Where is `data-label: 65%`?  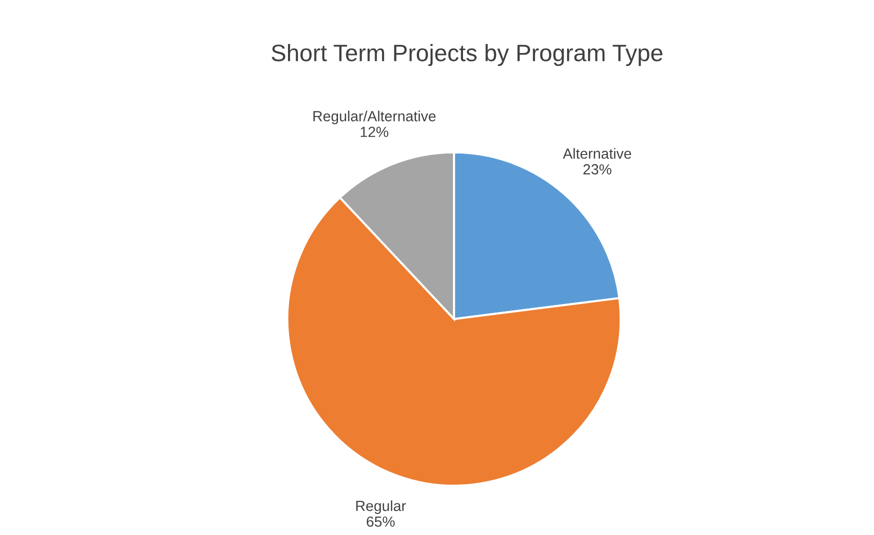 data-label: 65% is located at coordinates (380, 521).